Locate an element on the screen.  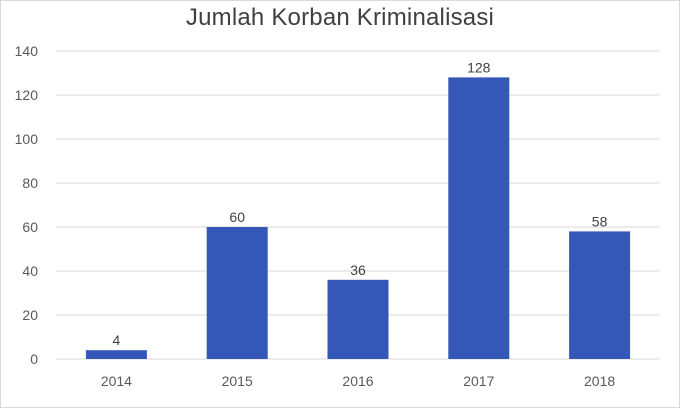
y-tick-label: 120 is located at coordinates (27, 95).